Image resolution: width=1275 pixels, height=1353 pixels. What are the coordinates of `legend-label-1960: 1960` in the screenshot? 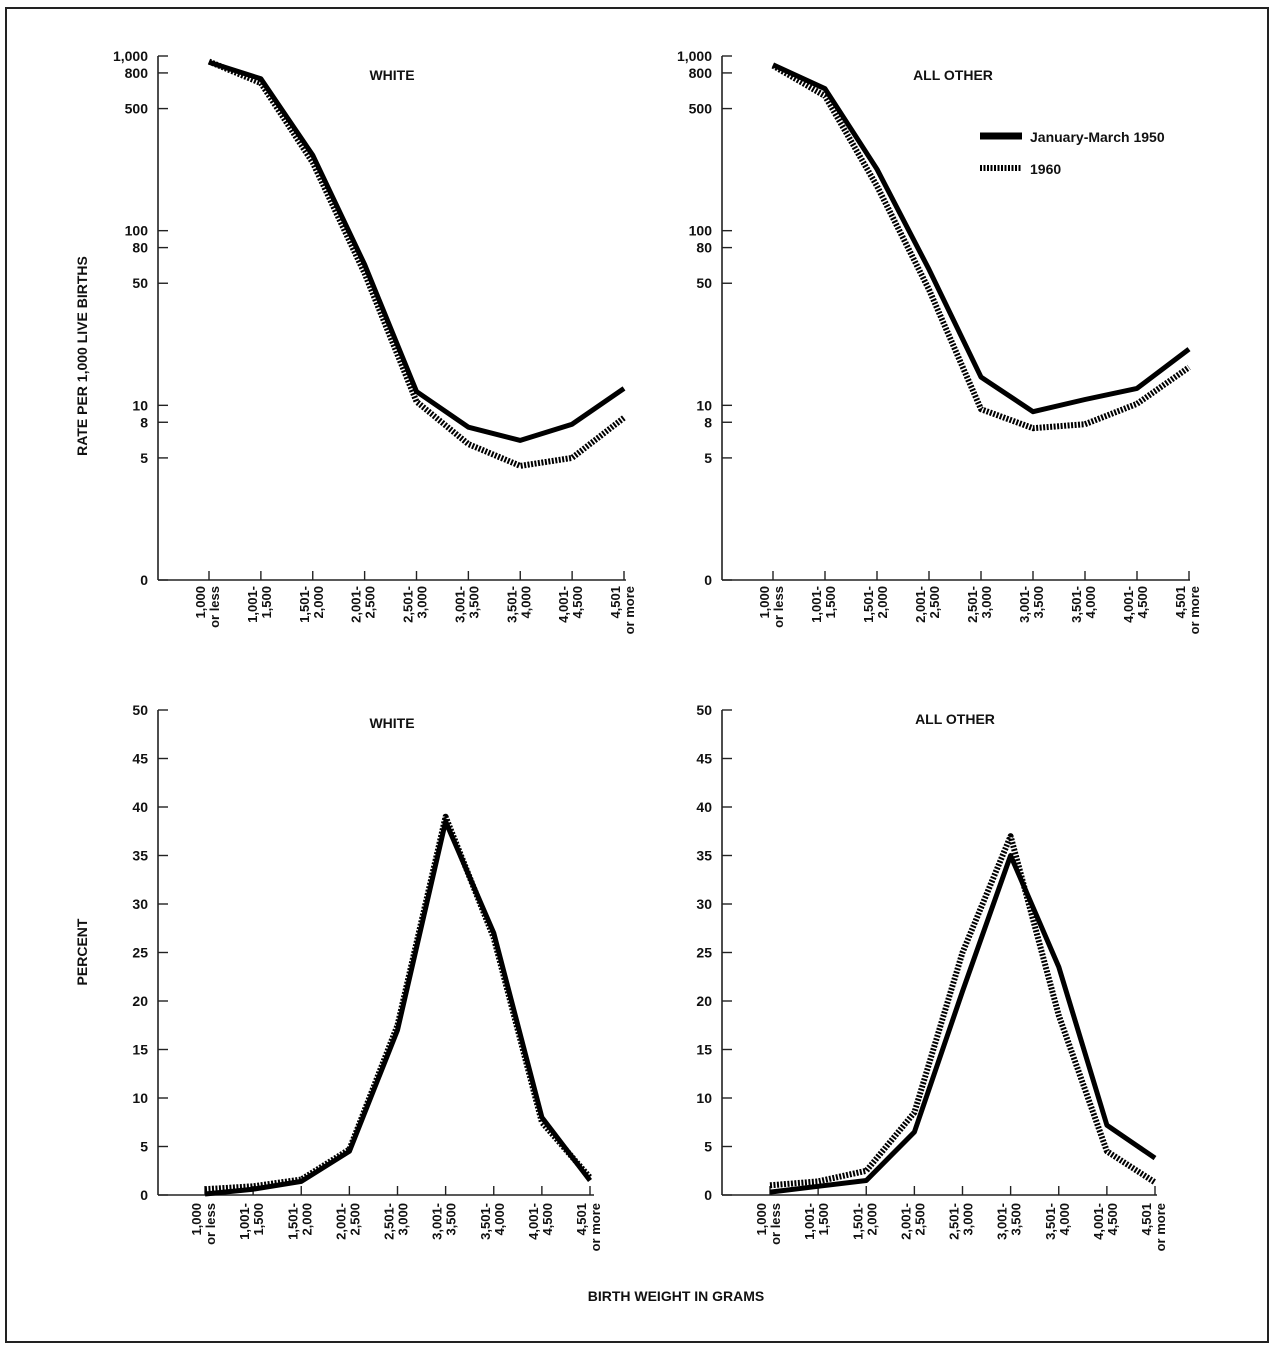 It's located at (1045, 169).